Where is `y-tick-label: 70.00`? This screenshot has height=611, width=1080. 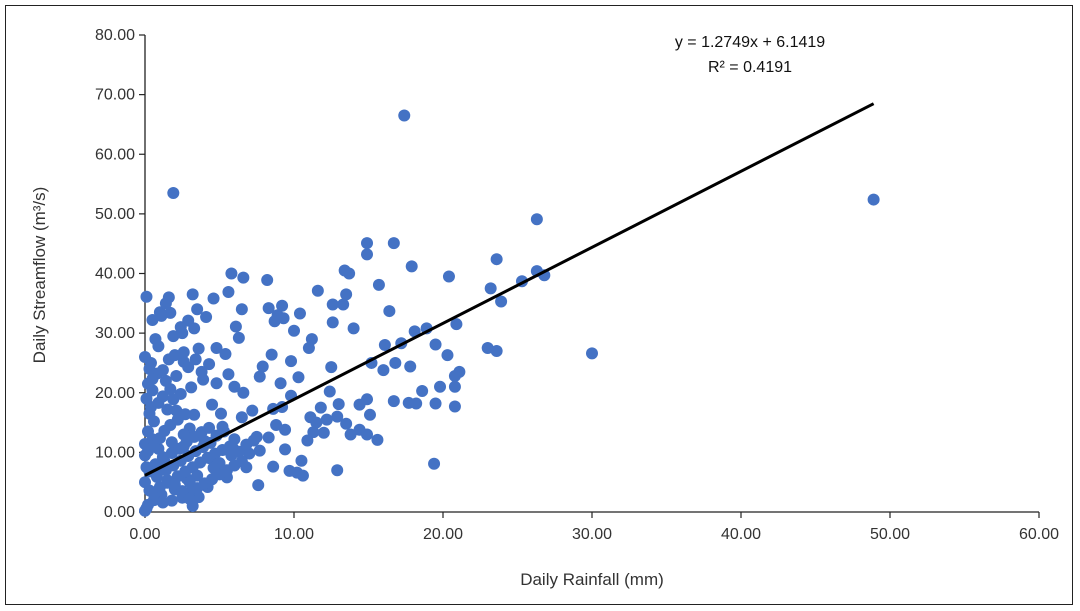 y-tick-label: 70.00 is located at coordinates (115, 95).